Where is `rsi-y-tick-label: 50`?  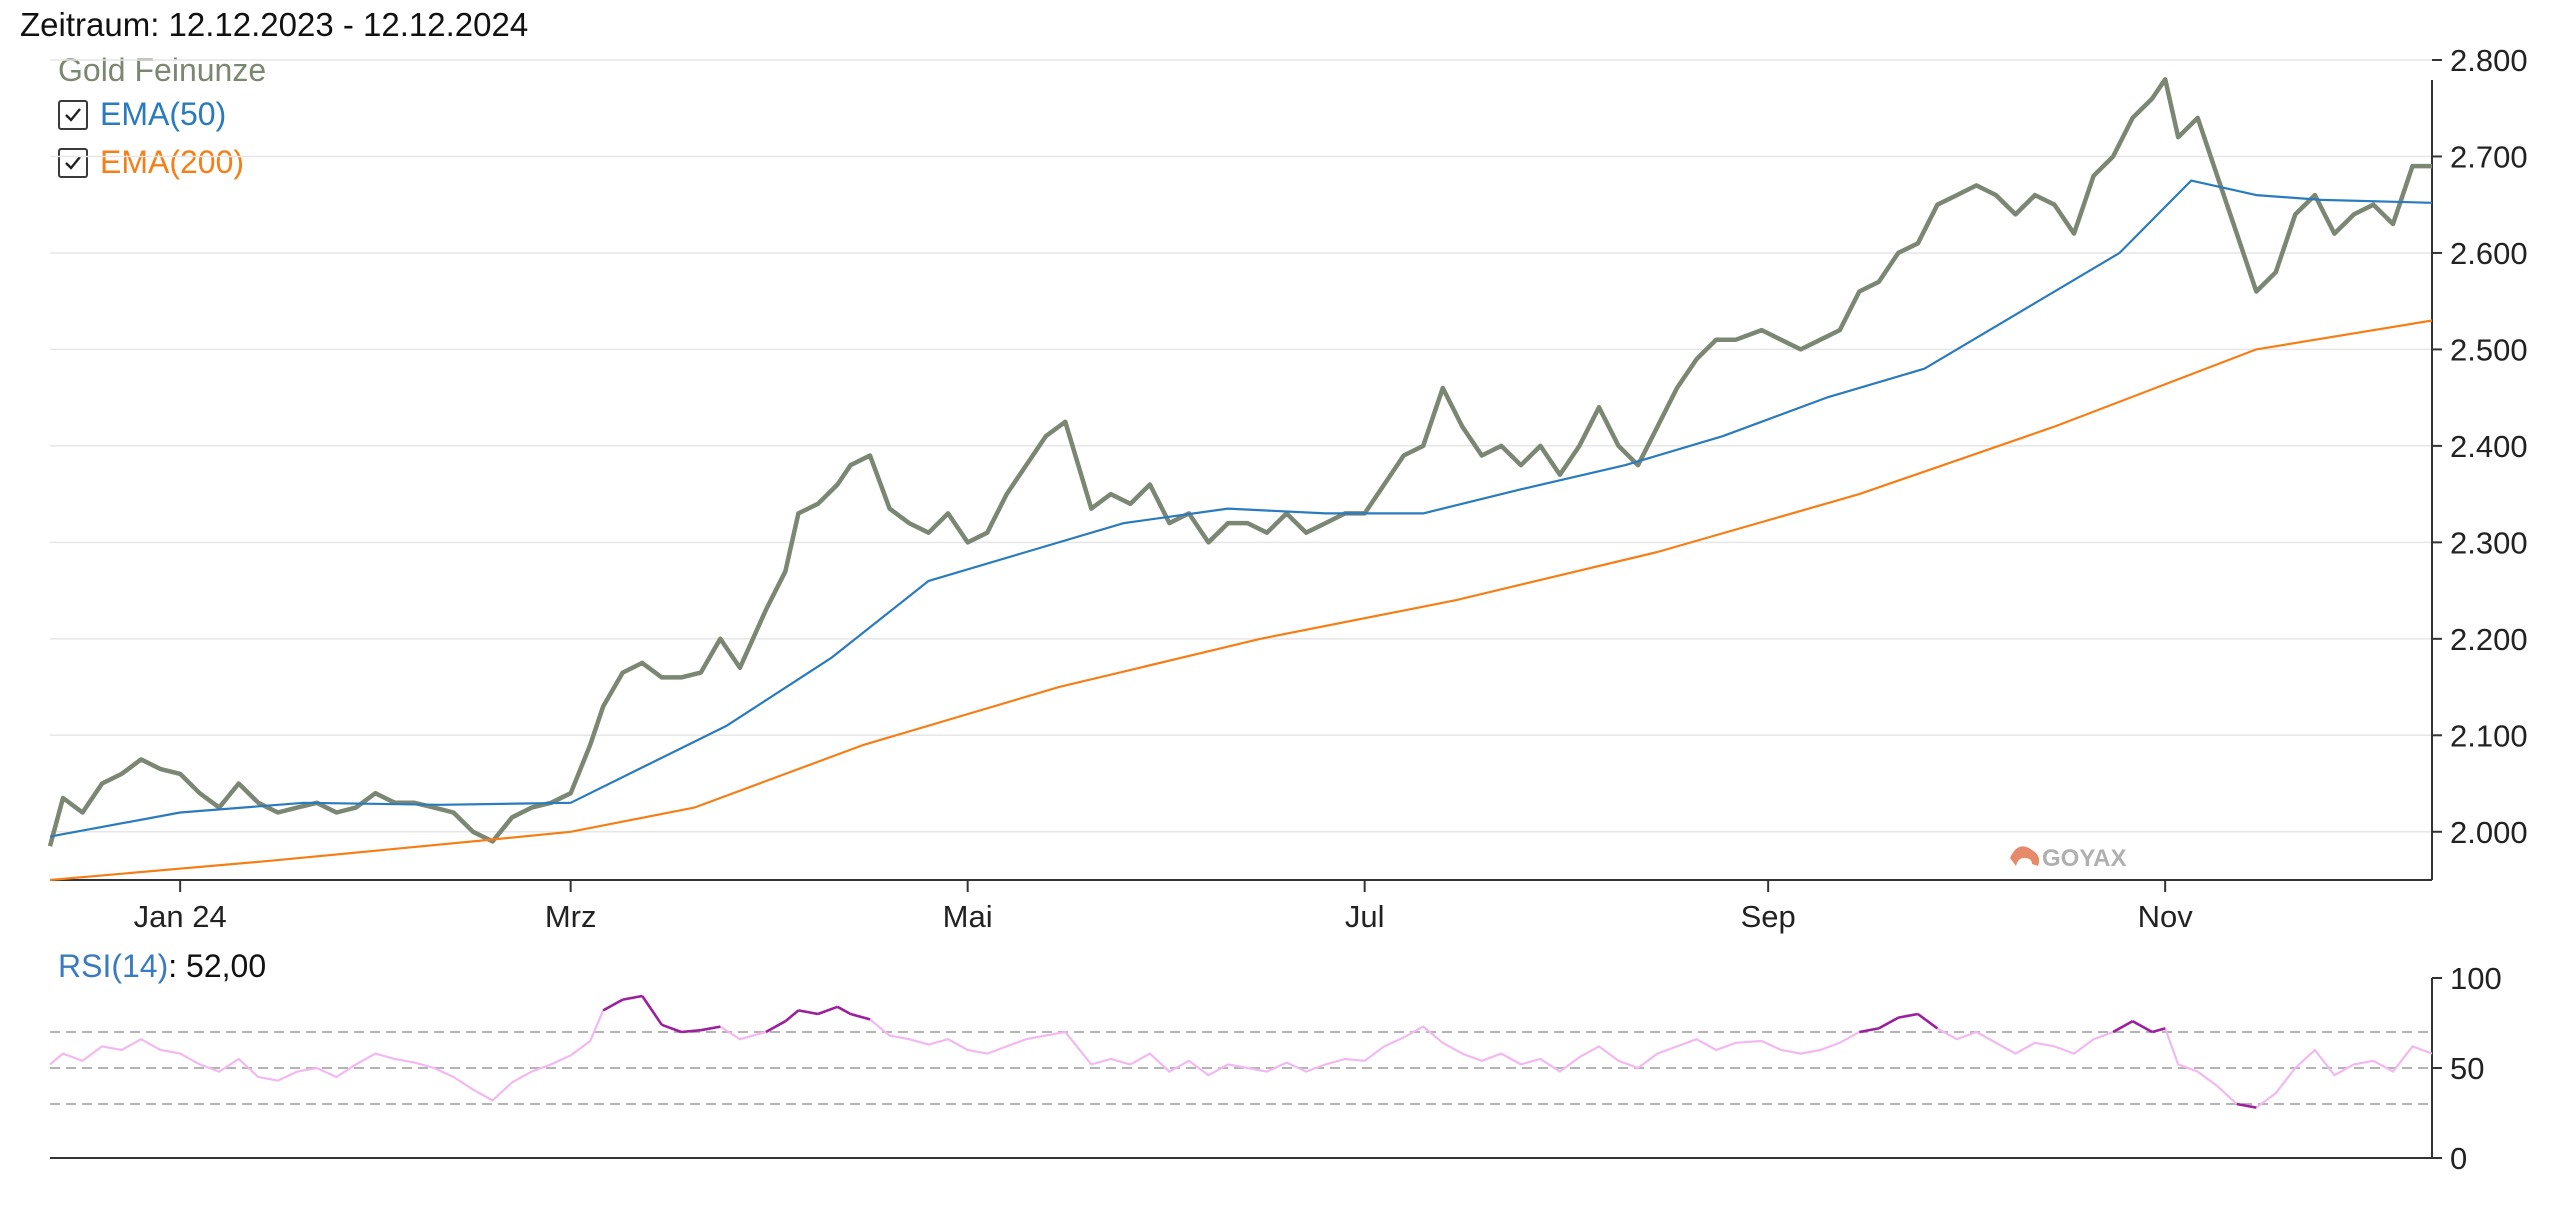
rsi-y-tick-label: 50 is located at coordinates (2467, 1068).